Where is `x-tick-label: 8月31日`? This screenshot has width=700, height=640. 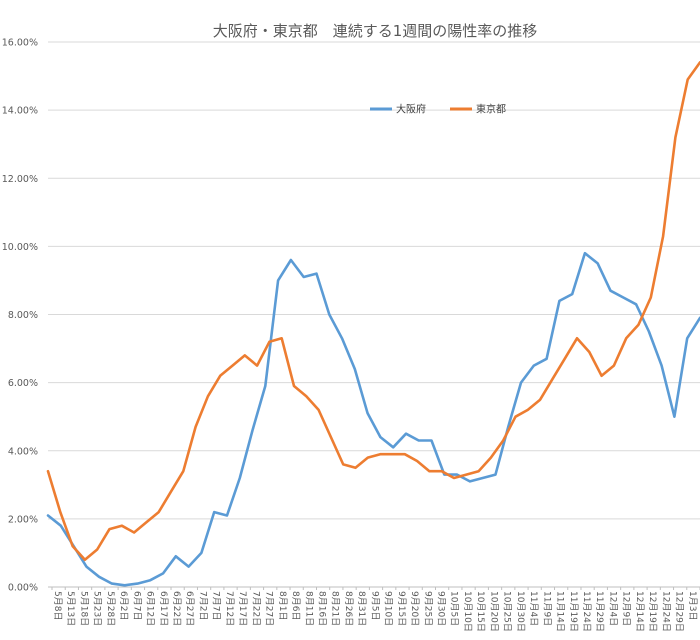 x-tick-label: 8月31日 is located at coordinates (361, 608).